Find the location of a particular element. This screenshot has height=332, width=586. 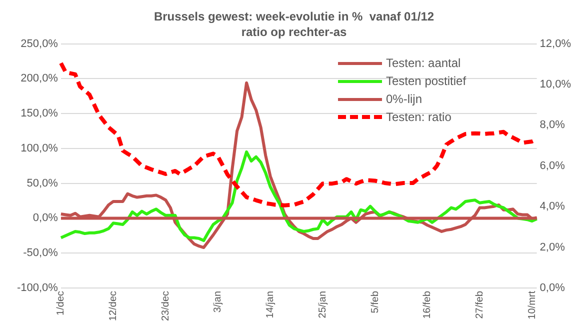

y-tick-label: 200,0% is located at coordinates (39, 78).